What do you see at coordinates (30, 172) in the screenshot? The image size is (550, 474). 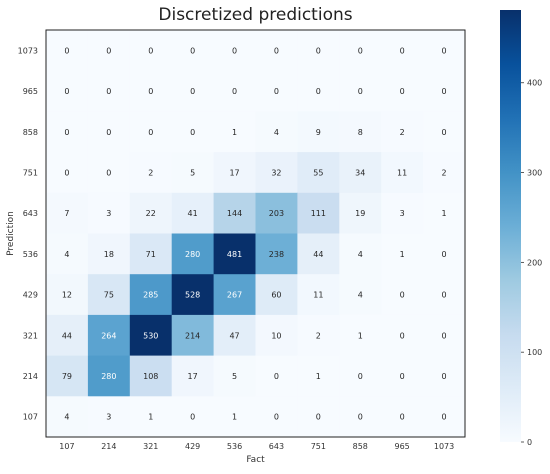 I see `y-tick-label: 751` at bounding box center [30, 172].